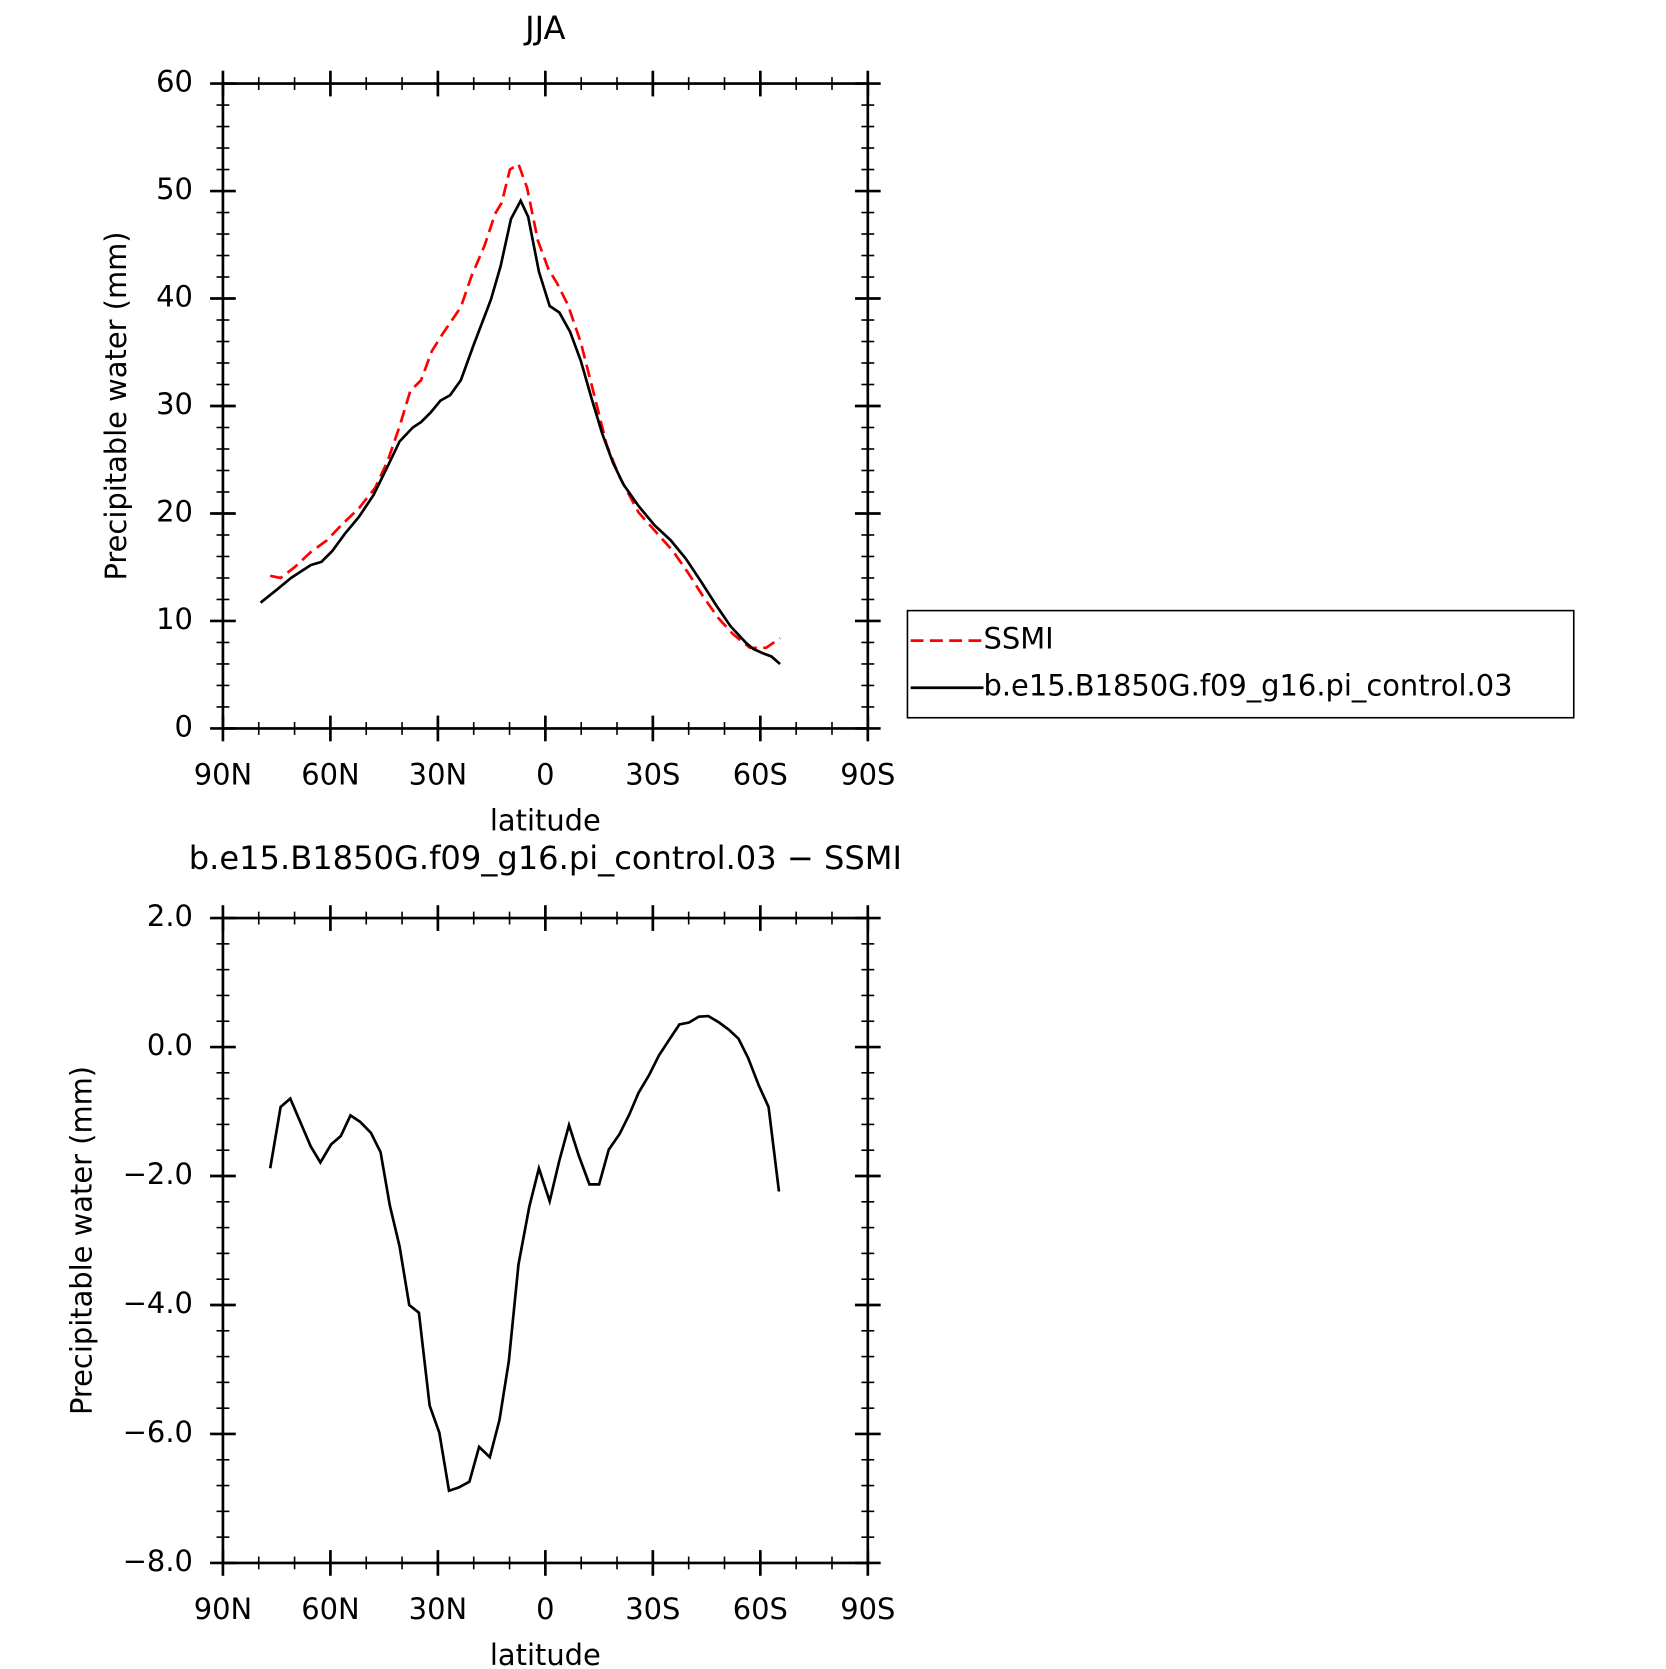  I want to click on y-tick-label: −4.0, so click(158, 1303).